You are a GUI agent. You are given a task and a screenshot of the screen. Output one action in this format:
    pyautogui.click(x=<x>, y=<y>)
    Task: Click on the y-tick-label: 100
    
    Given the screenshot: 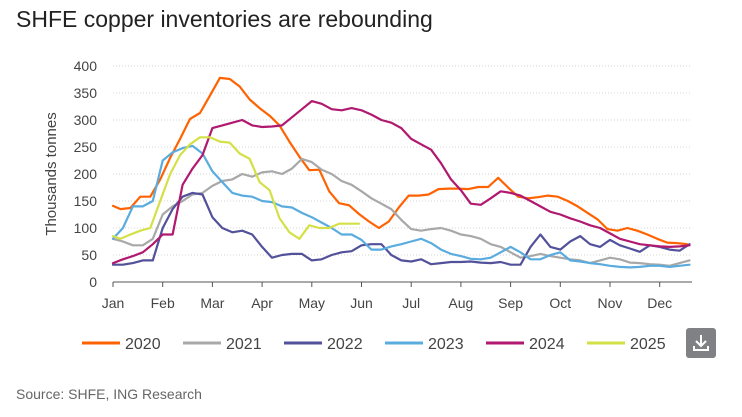 What is the action you would take?
    pyautogui.click(x=86, y=228)
    